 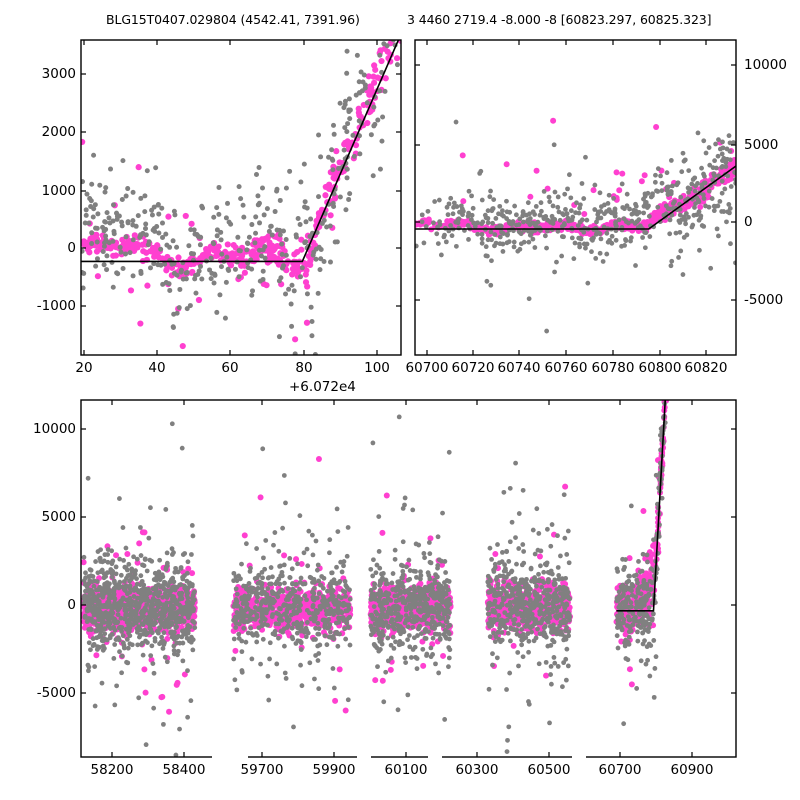 What do you see at coordinates (58, 74) in the screenshot?
I see `panel-top-left-ytick-3000: 3000` at bounding box center [58, 74].